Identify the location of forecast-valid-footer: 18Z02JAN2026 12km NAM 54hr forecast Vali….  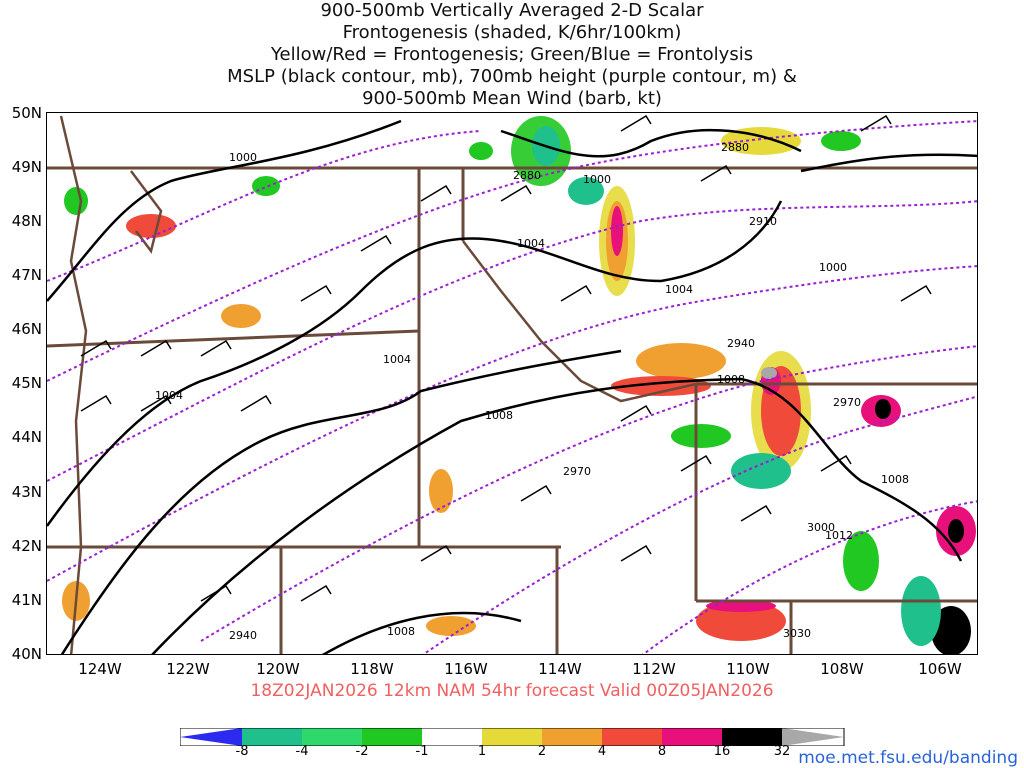
(512, 691).